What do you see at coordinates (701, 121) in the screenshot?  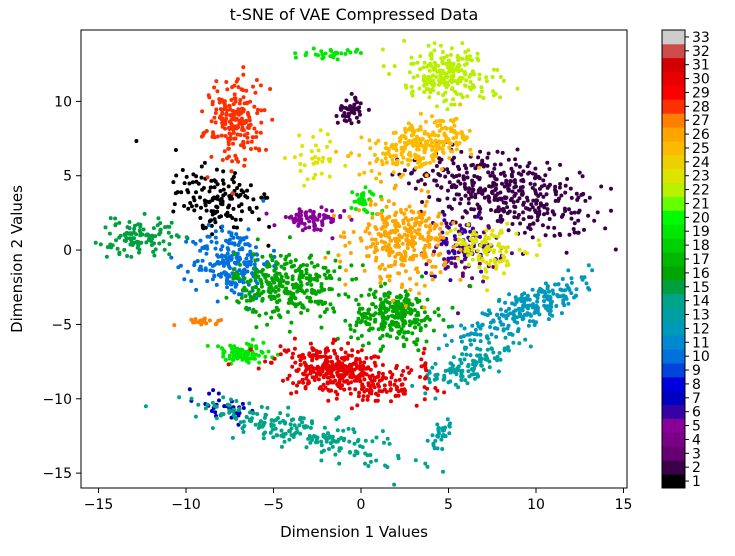 I see `colorbar-tick-label: 27` at bounding box center [701, 121].